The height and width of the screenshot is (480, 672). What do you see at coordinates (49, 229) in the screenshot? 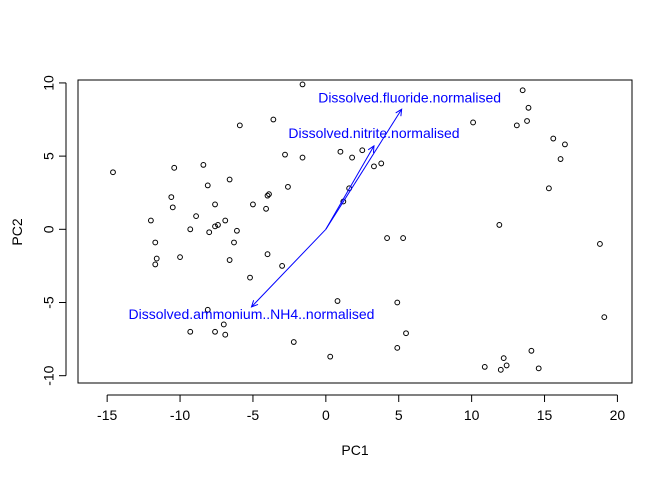
I see `y-tick-label: 0` at bounding box center [49, 229].